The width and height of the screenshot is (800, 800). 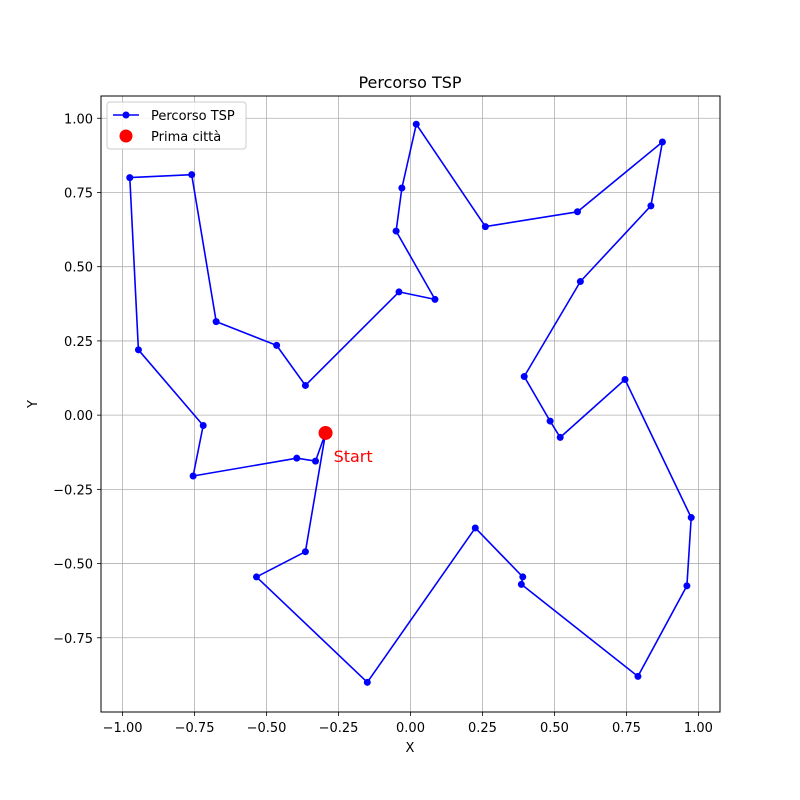 What do you see at coordinates (482, 728) in the screenshot?
I see `x-tick-label: 0.25` at bounding box center [482, 728].